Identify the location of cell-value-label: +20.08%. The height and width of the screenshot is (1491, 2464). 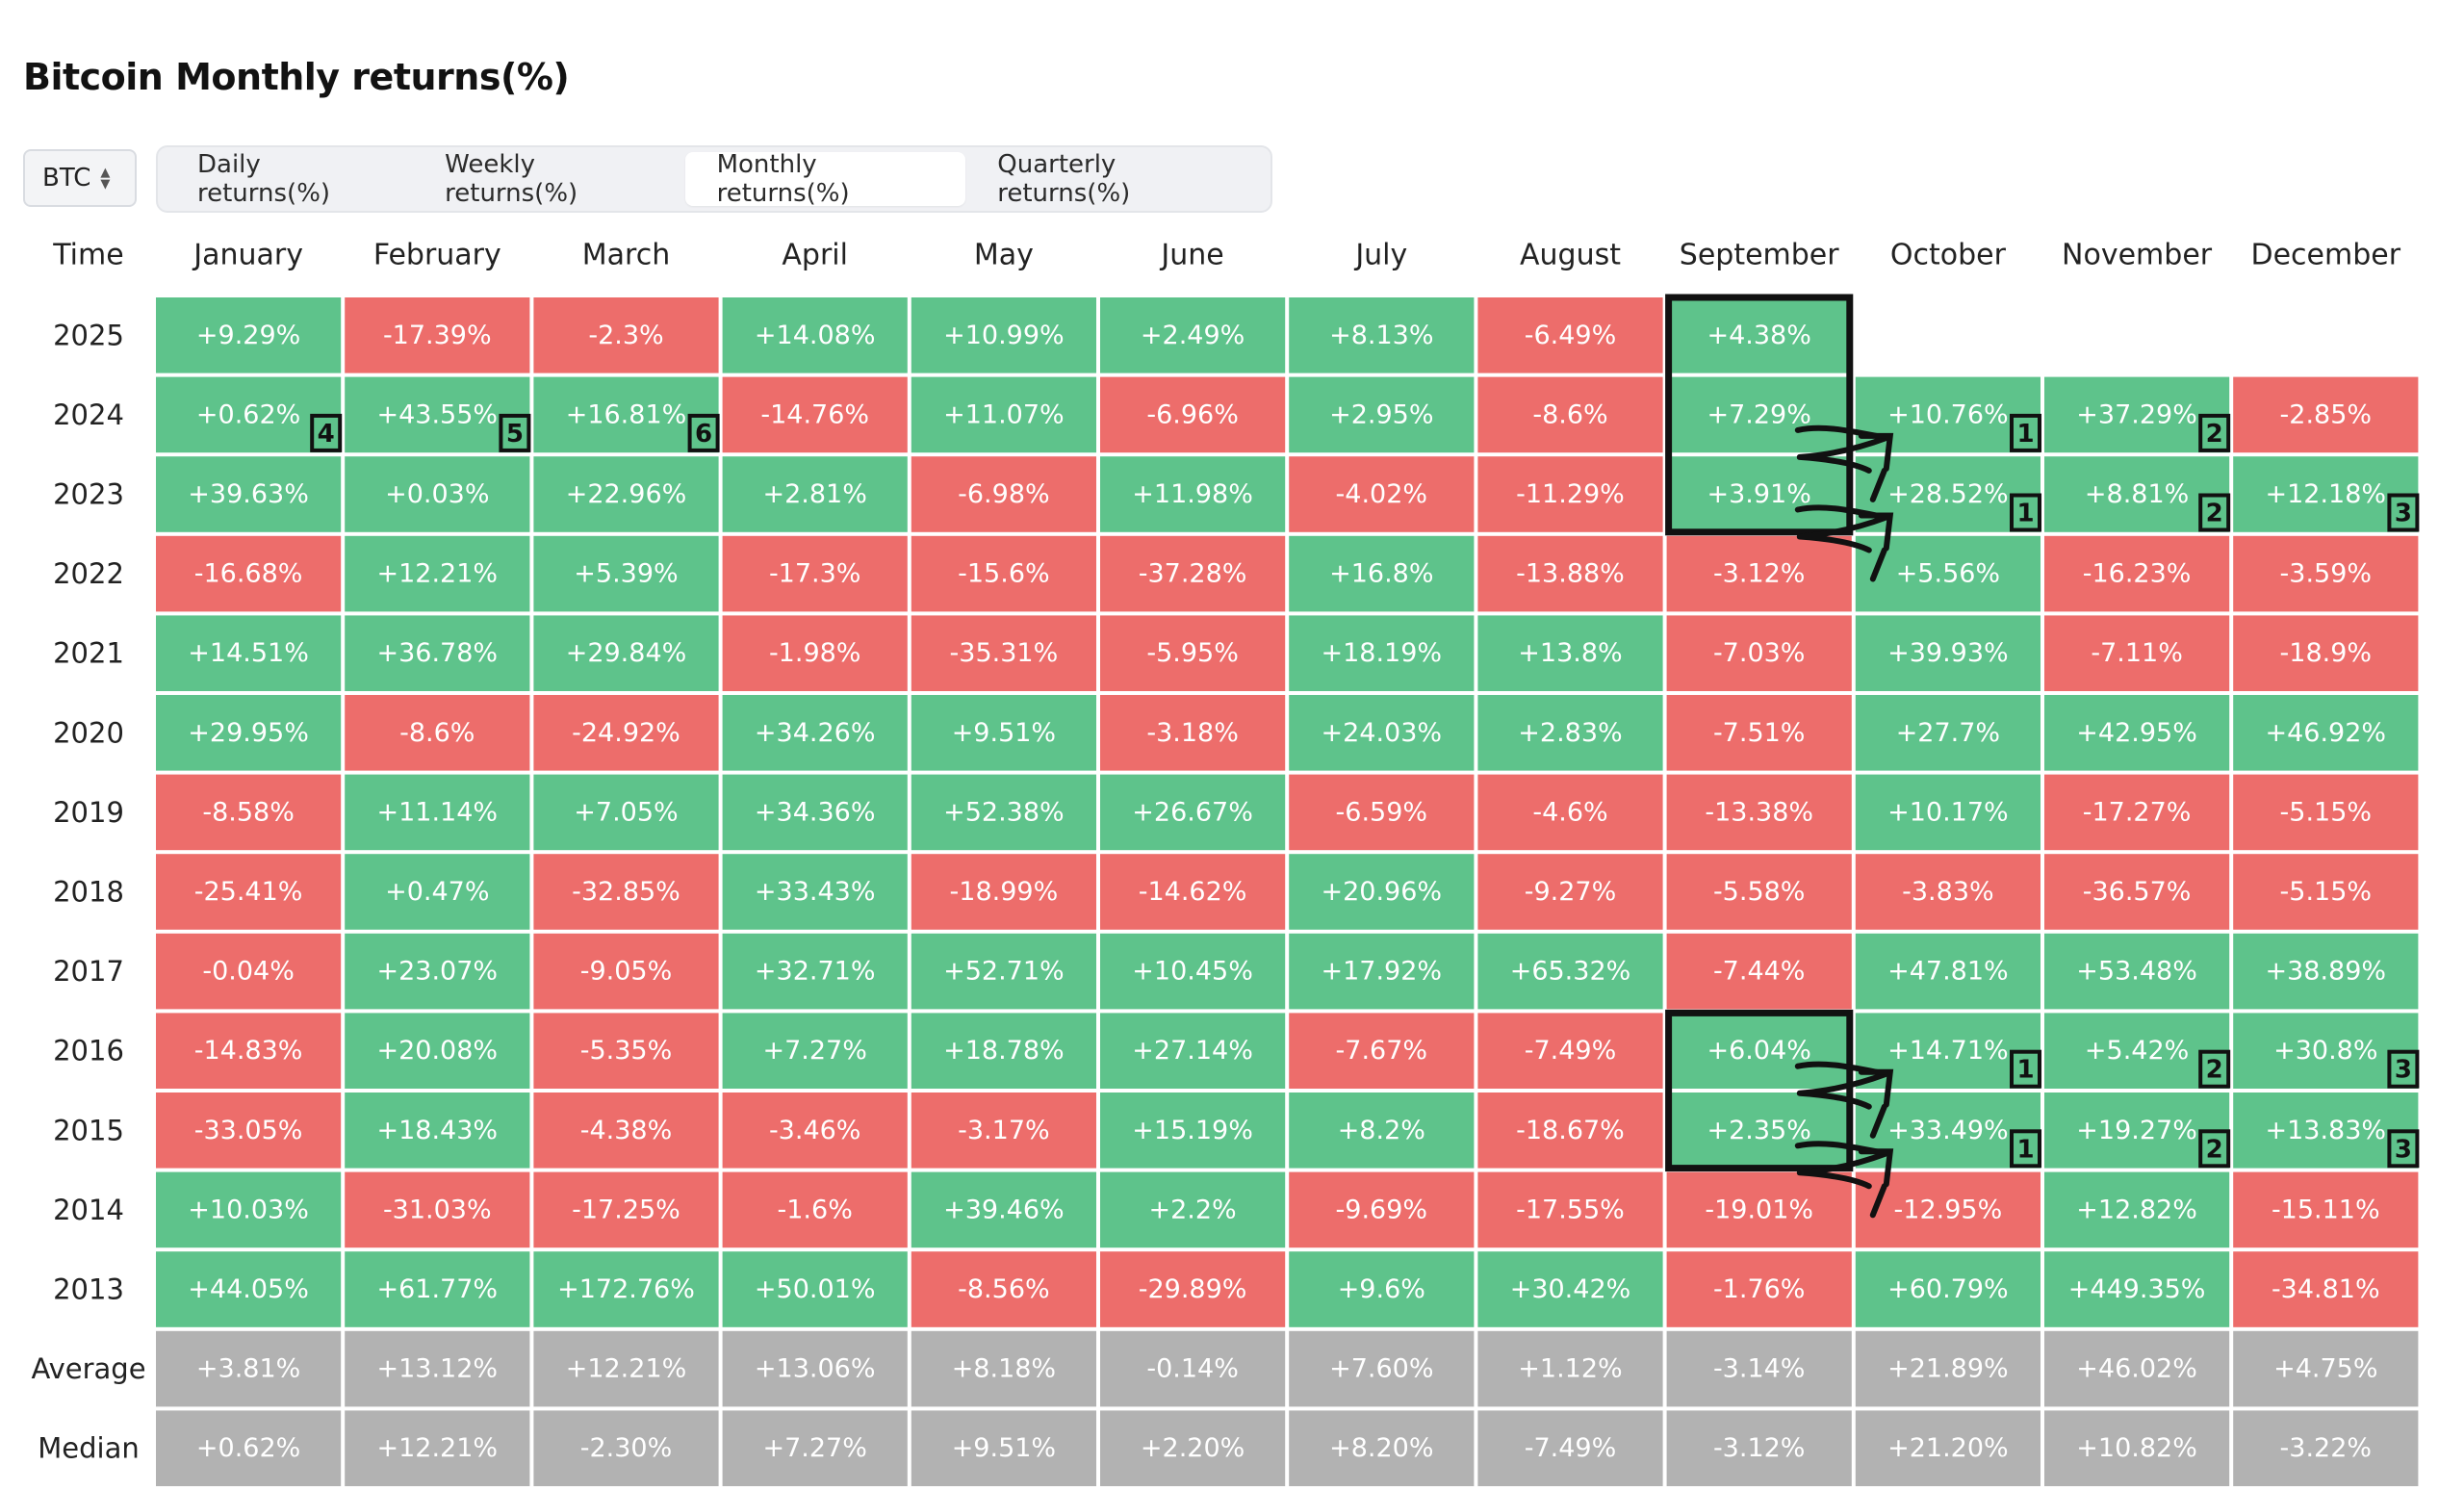
(438, 1051).